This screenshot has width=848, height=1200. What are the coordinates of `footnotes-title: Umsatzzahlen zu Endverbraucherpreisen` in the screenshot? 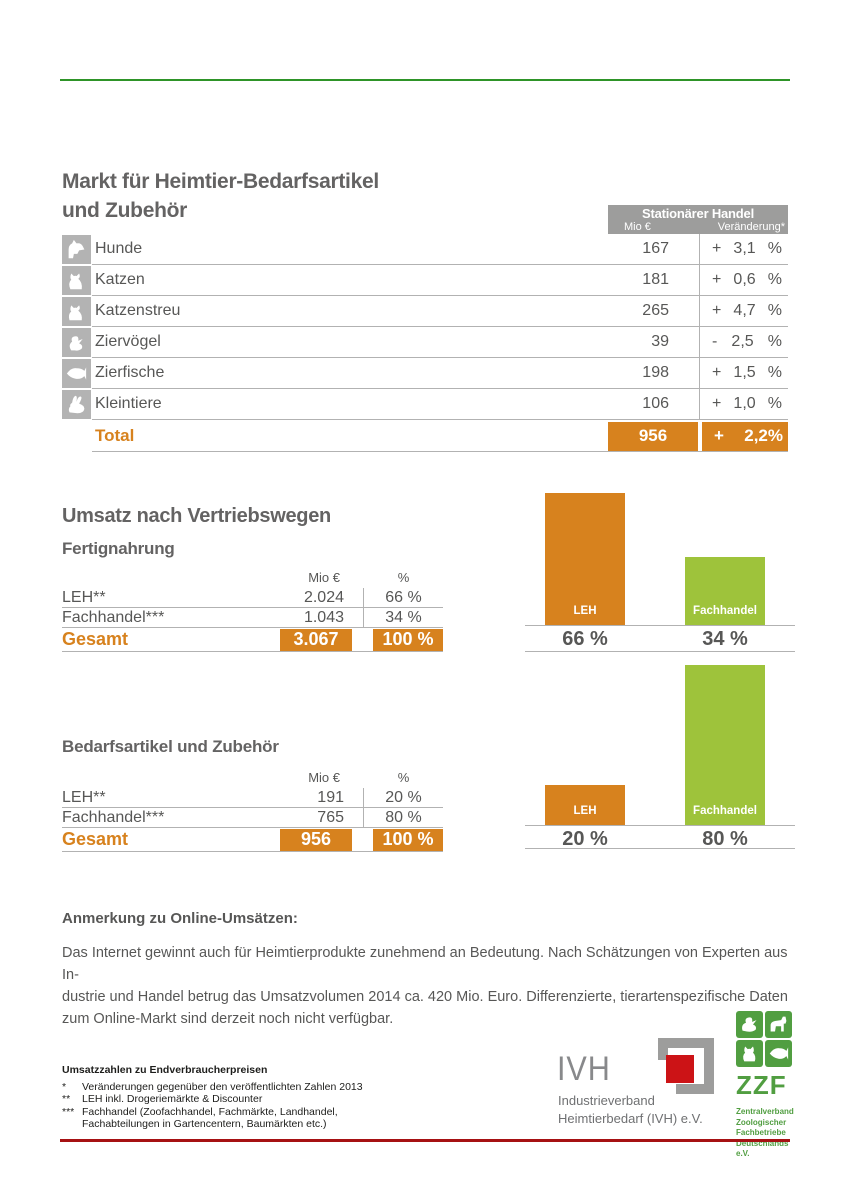 It's located at (165, 1070).